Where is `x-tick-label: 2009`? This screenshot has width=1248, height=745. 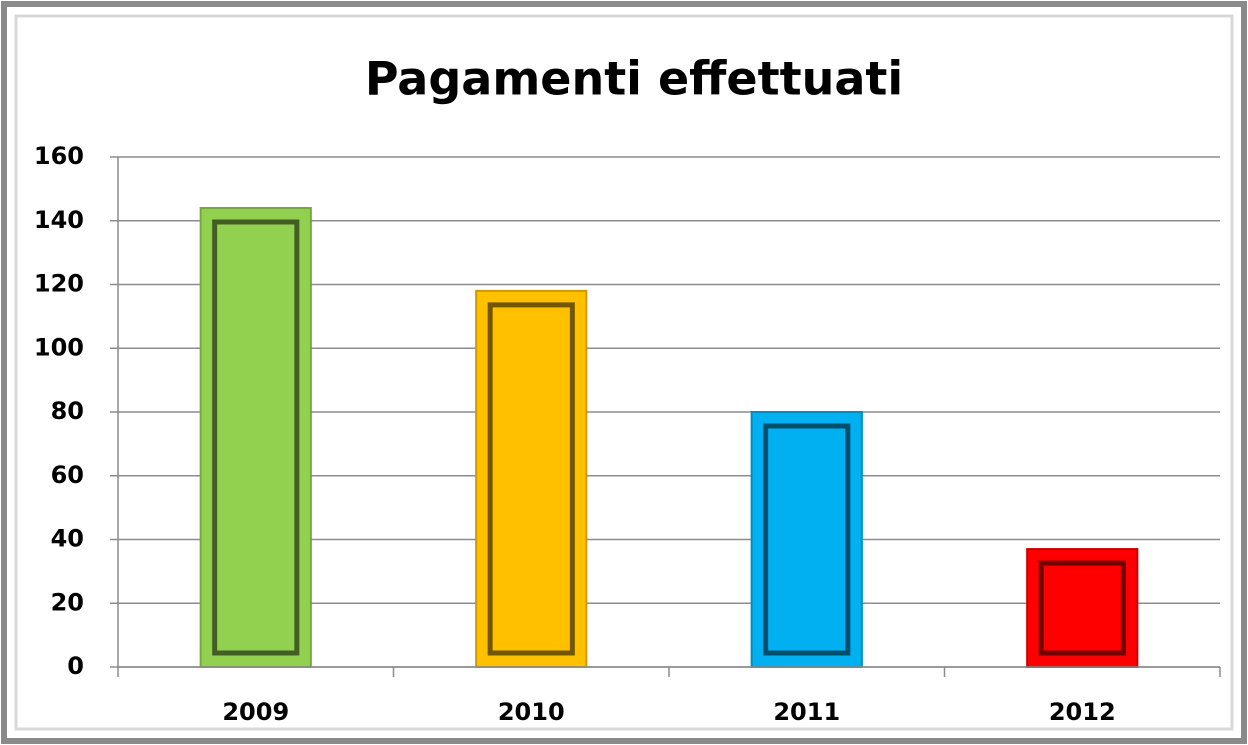 x-tick-label: 2009 is located at coordinates (255, 712).